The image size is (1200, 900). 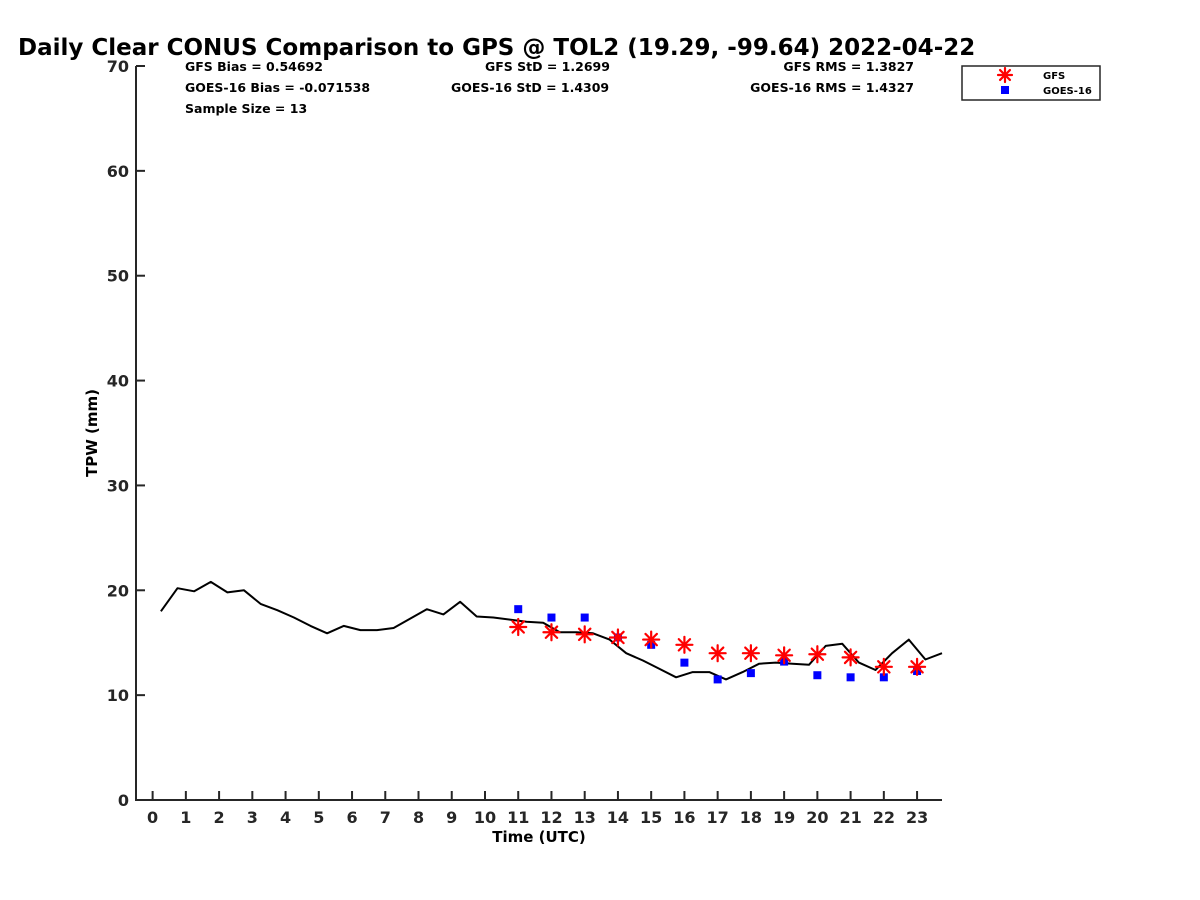 What do you see at coordinates (123, 800) in the screenshot?
I see `y-tick-label: 0` at bounding box center [123, 800].